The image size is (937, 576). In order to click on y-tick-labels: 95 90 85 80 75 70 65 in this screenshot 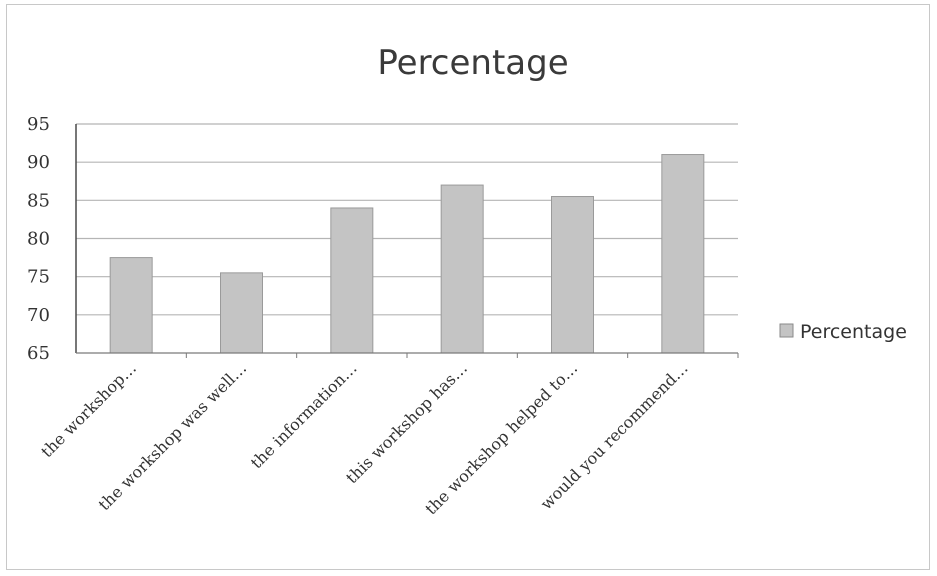, I will do `click(38, 239)`.